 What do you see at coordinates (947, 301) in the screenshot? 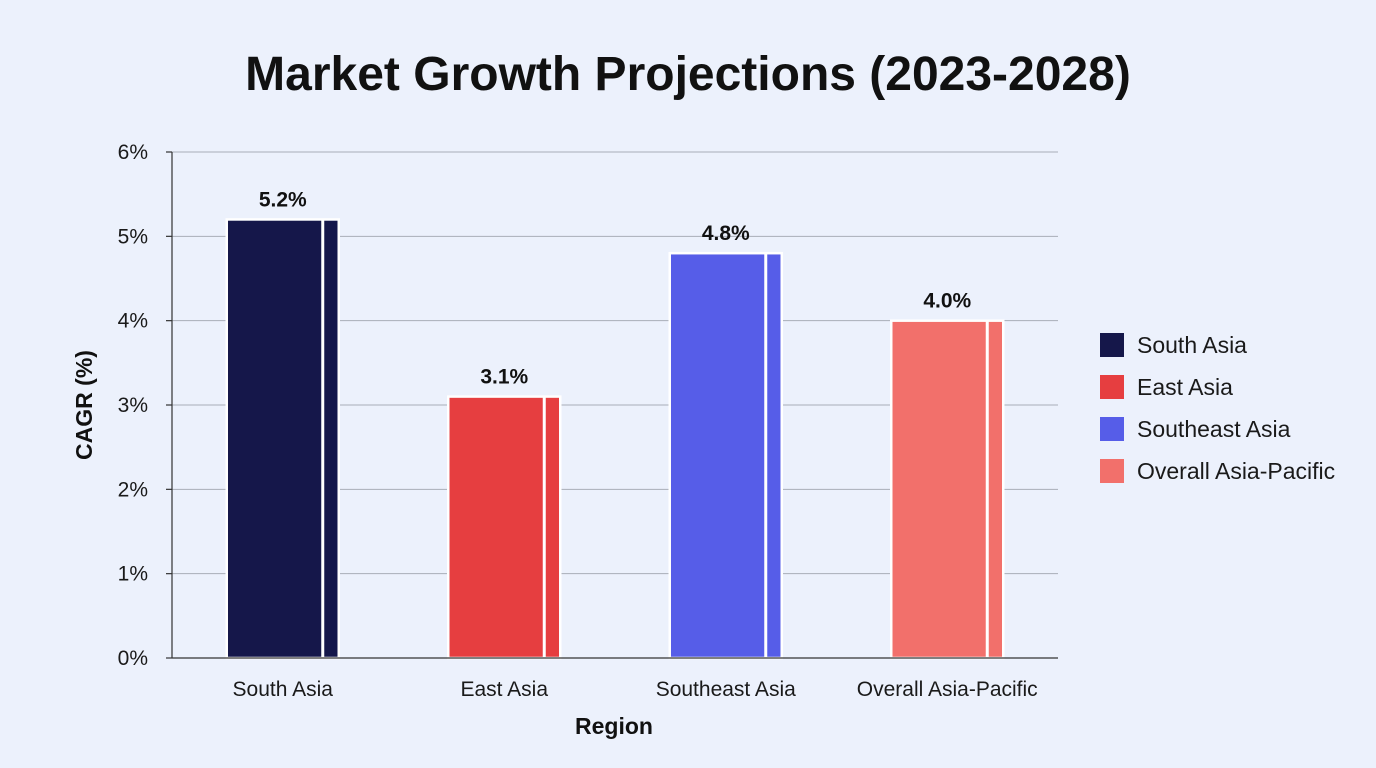
I see `data-label: 4.0%` at bounding box center [947, 301].